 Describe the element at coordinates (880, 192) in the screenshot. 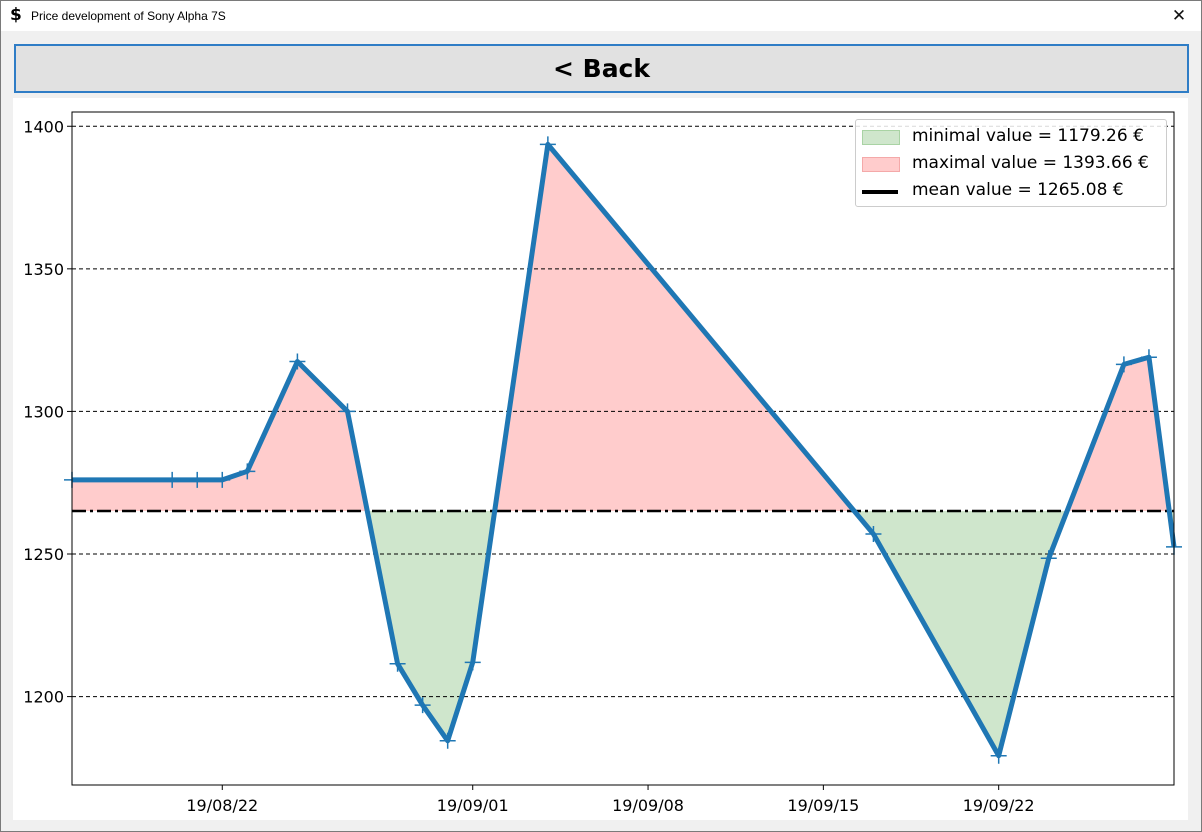

I see `legend-swatch-mean` at that location.